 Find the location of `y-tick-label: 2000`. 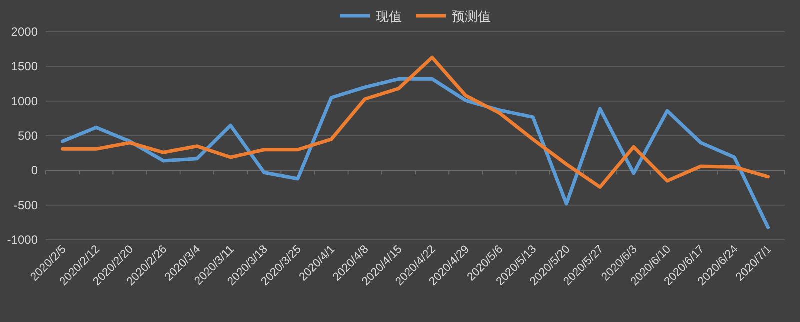

y-tick-label: 2000 is located at coordinates (24, 32).